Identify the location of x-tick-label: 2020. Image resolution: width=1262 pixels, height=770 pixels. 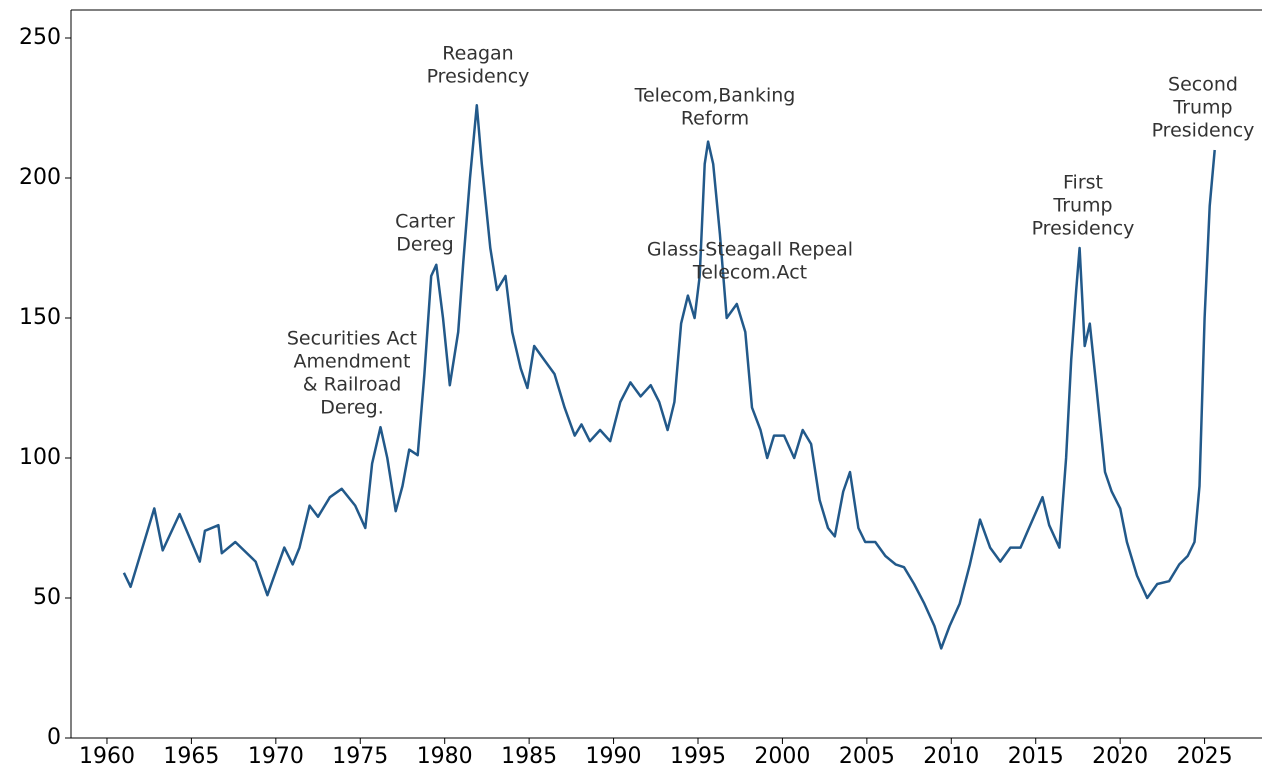
(1120, 756).